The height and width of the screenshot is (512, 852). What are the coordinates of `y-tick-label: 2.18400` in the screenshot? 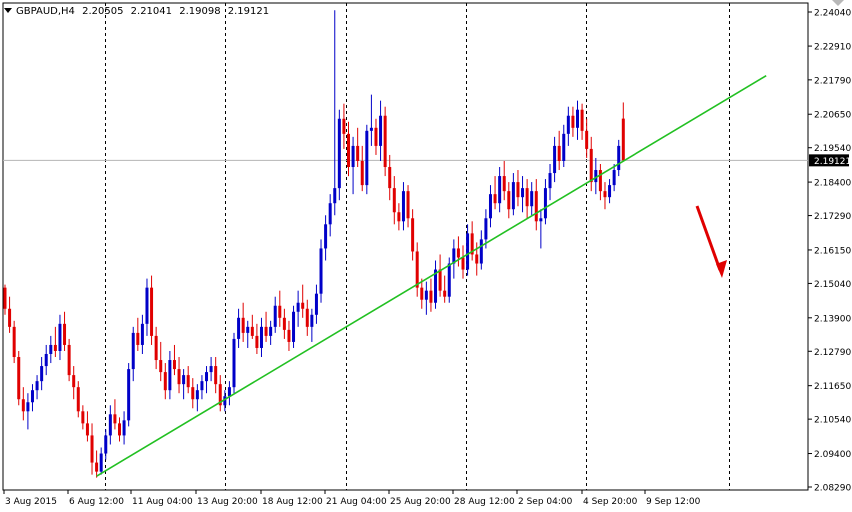 It's located at (832, 184).